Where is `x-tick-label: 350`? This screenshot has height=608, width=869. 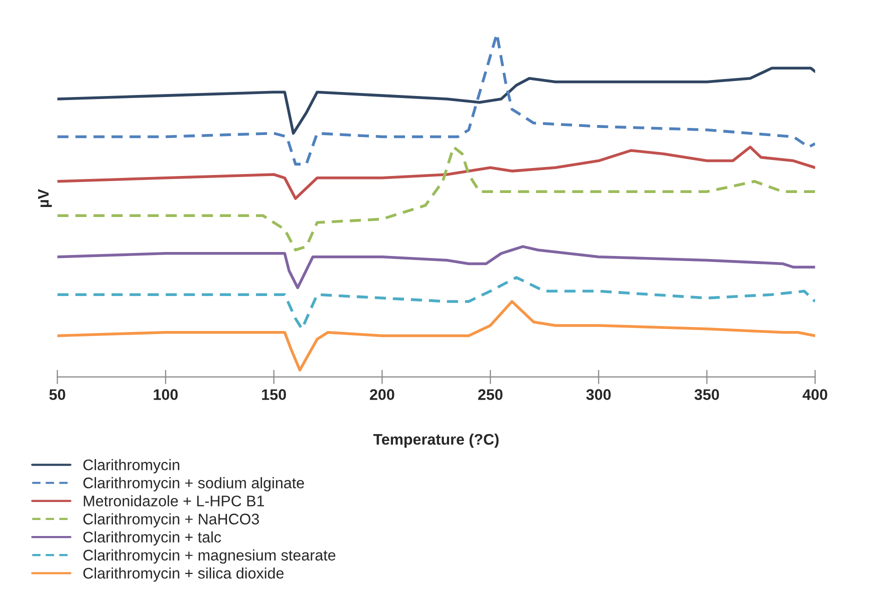
x-tick-label: 350 is located at coordinates (706, 394).